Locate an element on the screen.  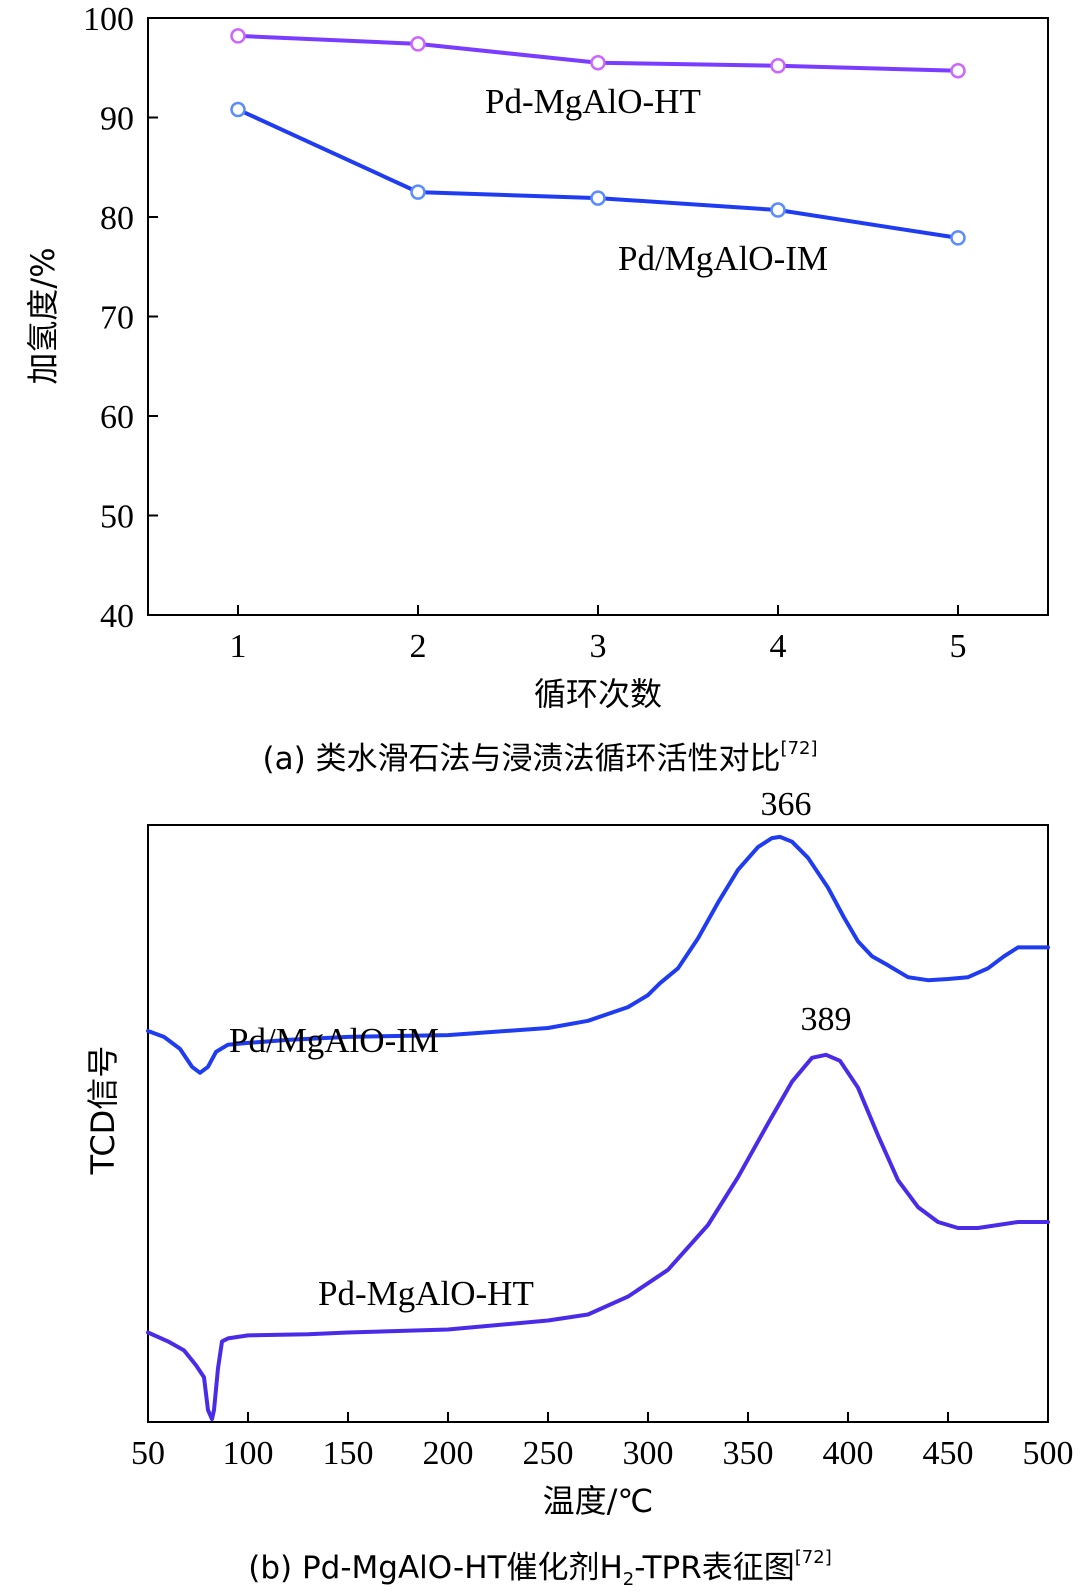
peak-label-366: 366 is located at coordinates (786, 804).